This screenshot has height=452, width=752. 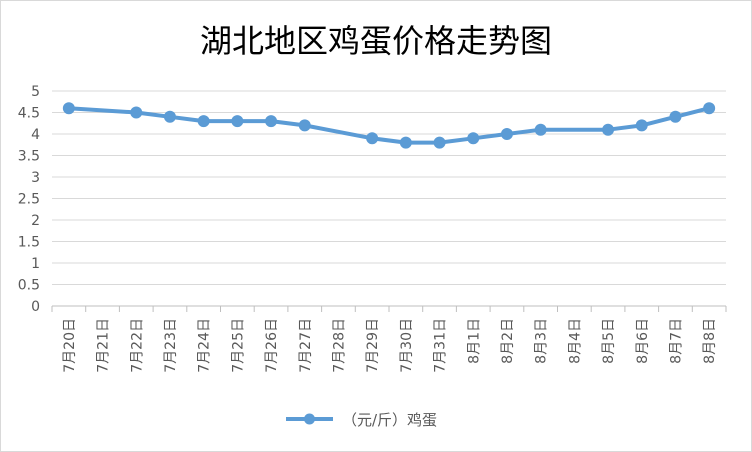 What do you see at coordinates (643, 341) in the screenshot?
I see `x-tick-label: 8月6日` at bounding box center [643, 341].